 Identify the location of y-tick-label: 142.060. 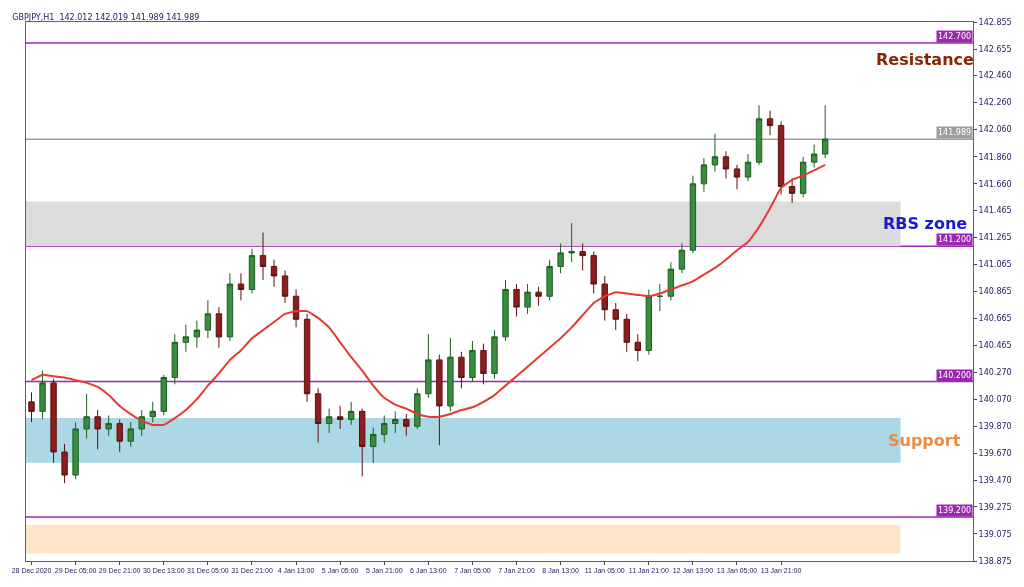
(995, 130).